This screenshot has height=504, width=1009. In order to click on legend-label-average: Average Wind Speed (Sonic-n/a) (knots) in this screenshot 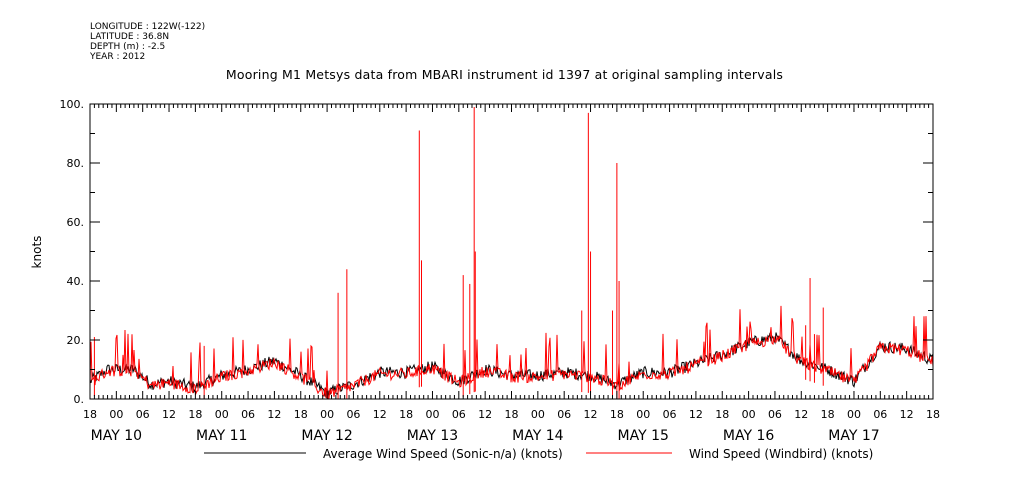, I will do `click(443, 454)`.